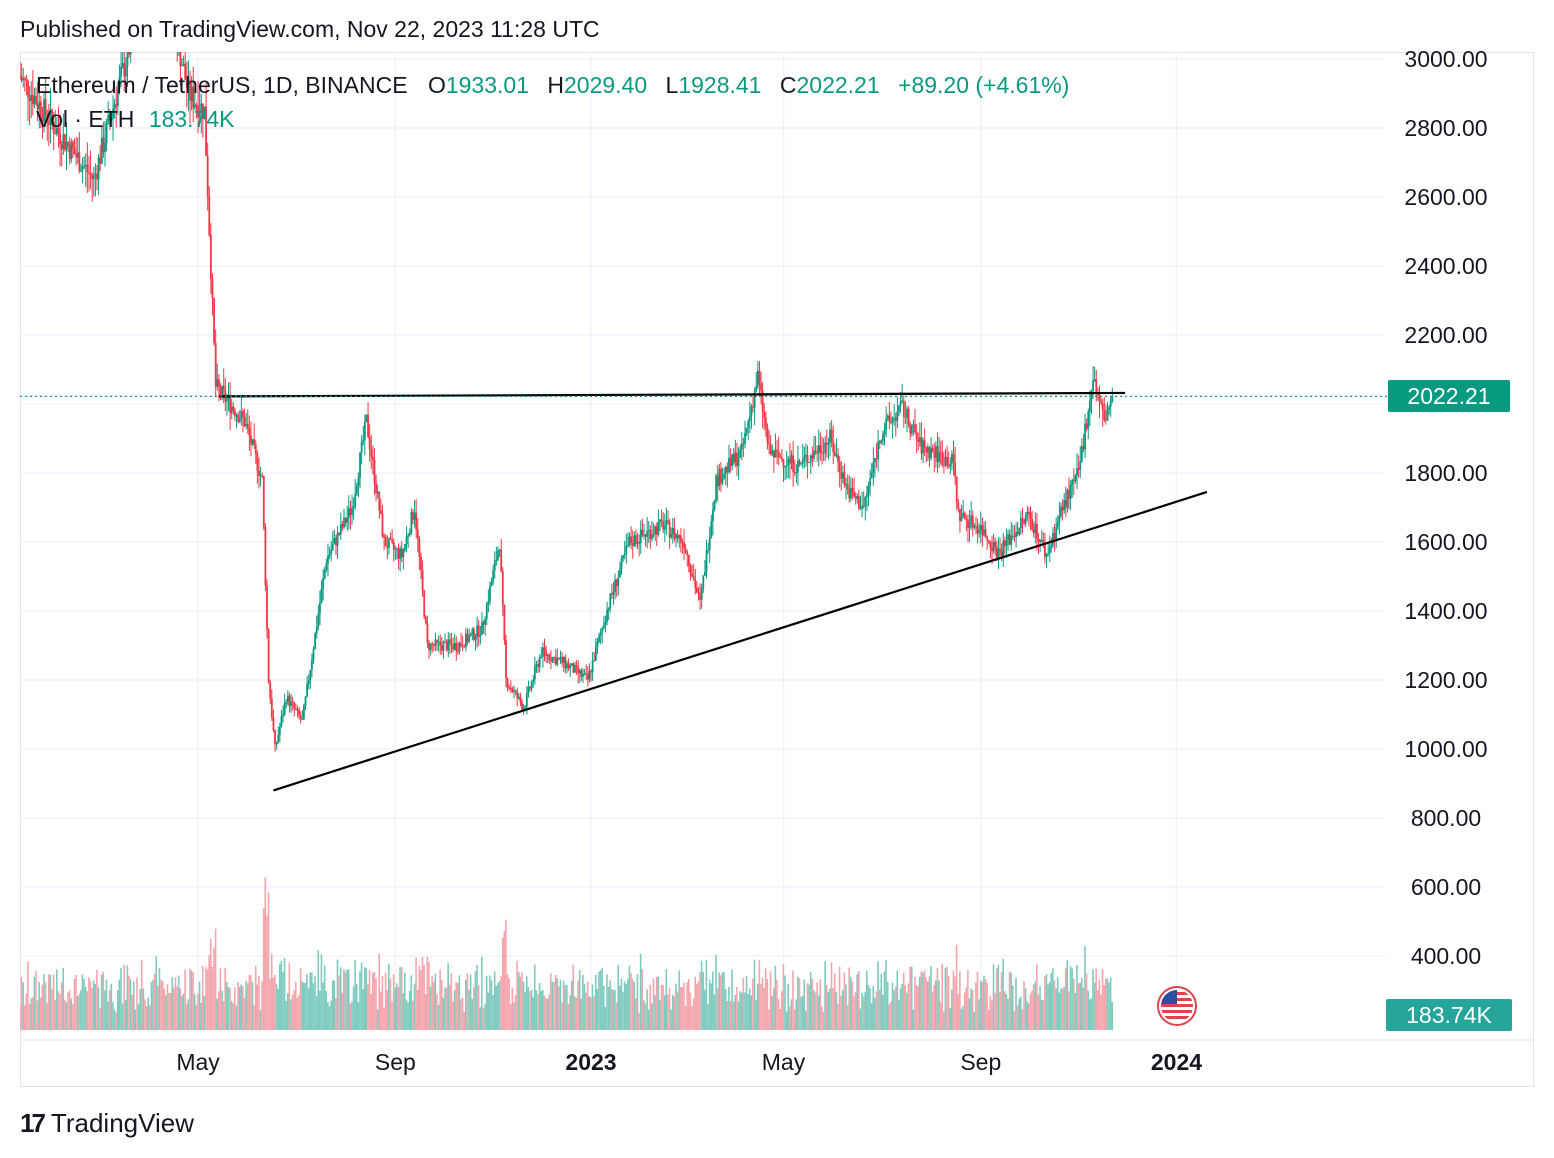 The height and width of the screenshot is (1158, 1554). Describe the element at coordinates (1176, 1062) in the screenshot. I see `x-tick-label: 2024` at that location.